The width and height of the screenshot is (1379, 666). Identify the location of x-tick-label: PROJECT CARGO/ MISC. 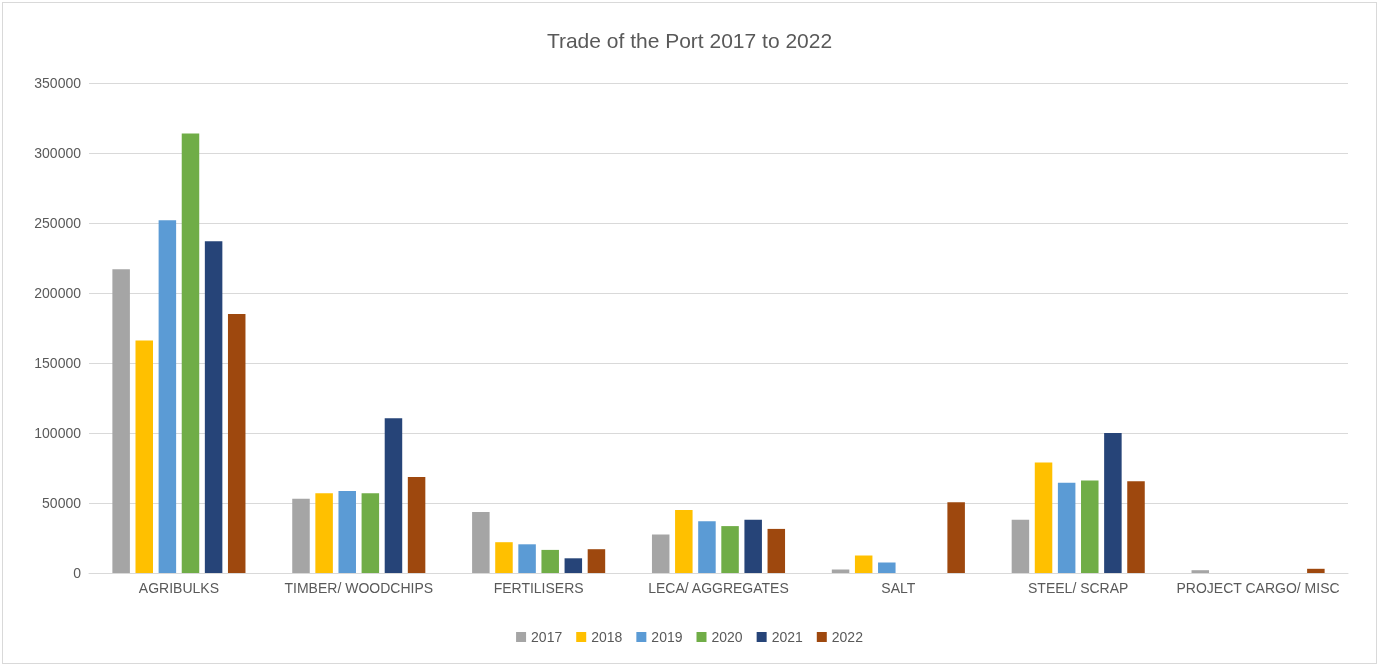
(1258, 588).